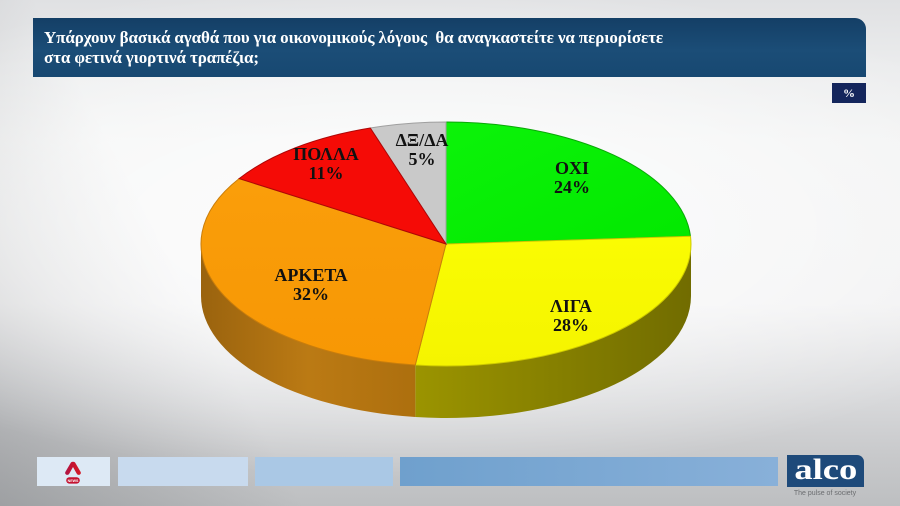 The width and height of the screenshot is (900, 506). What do you see at coordinates (73, 481) in the screenshot?
I see `svg-text: NEWS` at bounding box center [73, 481].